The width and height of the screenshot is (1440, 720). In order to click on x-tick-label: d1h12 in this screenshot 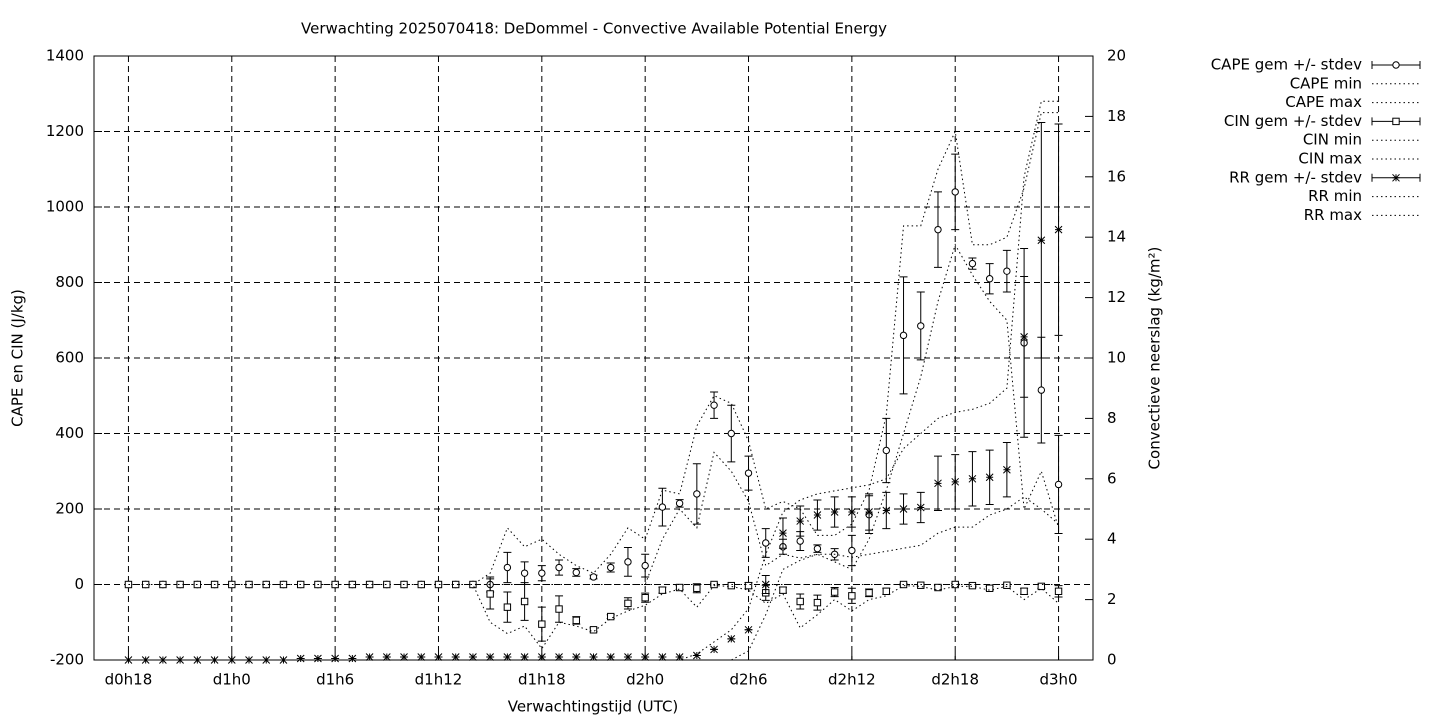, I will do `click(439, 680)`.